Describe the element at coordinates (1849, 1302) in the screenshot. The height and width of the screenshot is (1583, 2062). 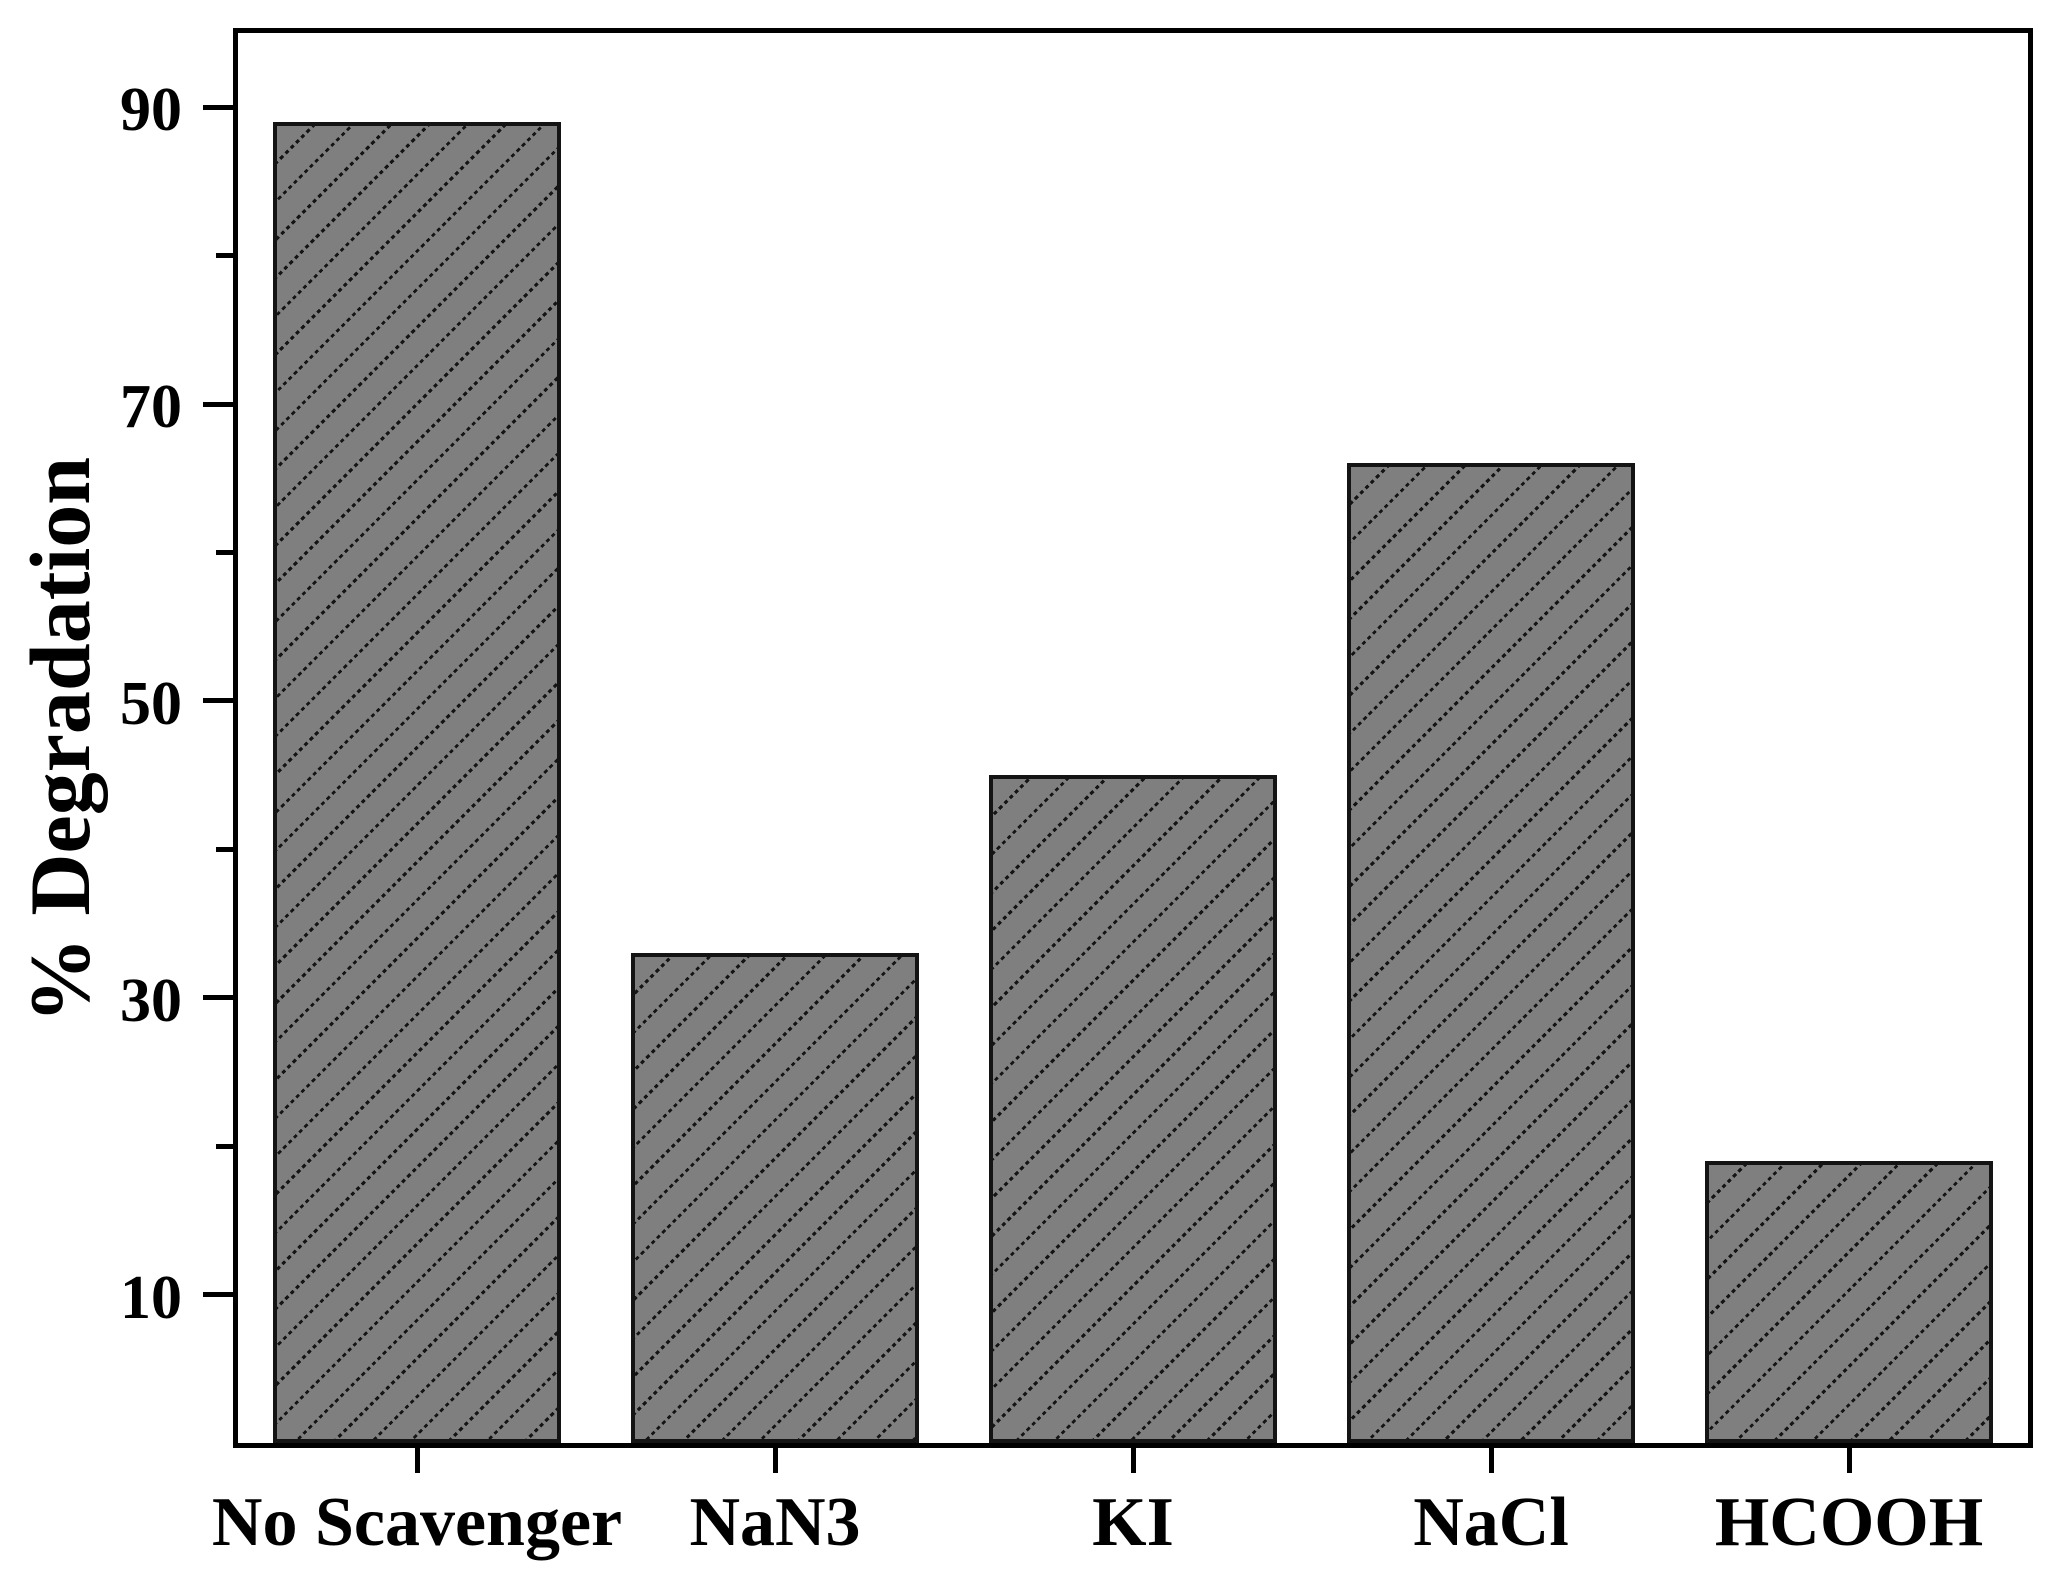
I see `bar-hcooh` at that location.